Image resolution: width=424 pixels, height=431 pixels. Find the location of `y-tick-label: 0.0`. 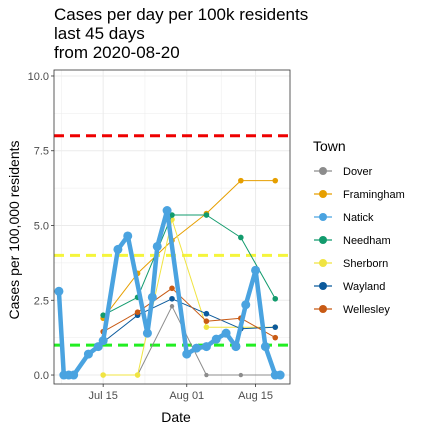

y-tick-label: 0.0 is located at coordinates (41, 376).